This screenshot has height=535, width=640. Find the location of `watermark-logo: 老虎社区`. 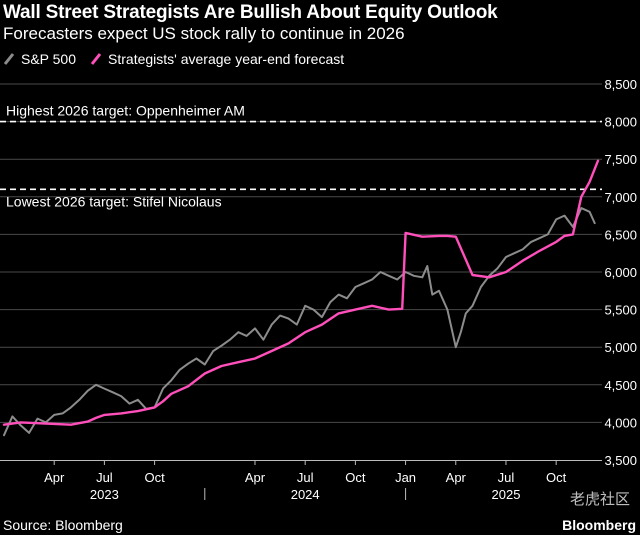

watermark-logo: 老虎社区 is located at coordinates (599, 499).